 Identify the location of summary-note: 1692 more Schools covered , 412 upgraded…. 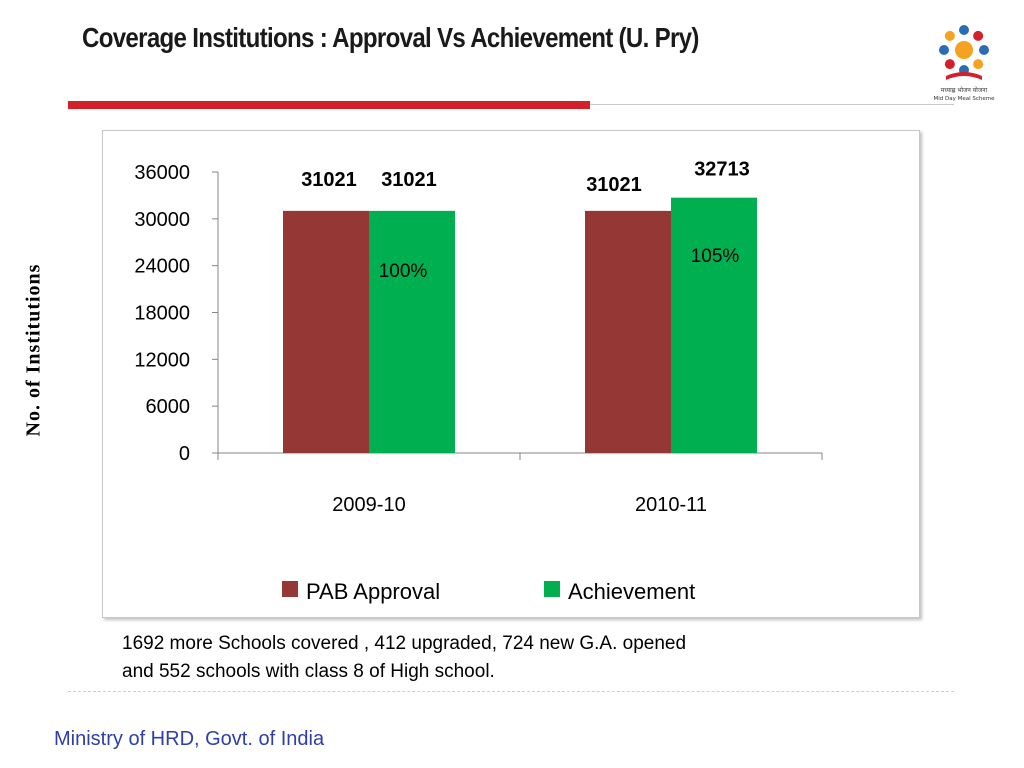
(522, 658).